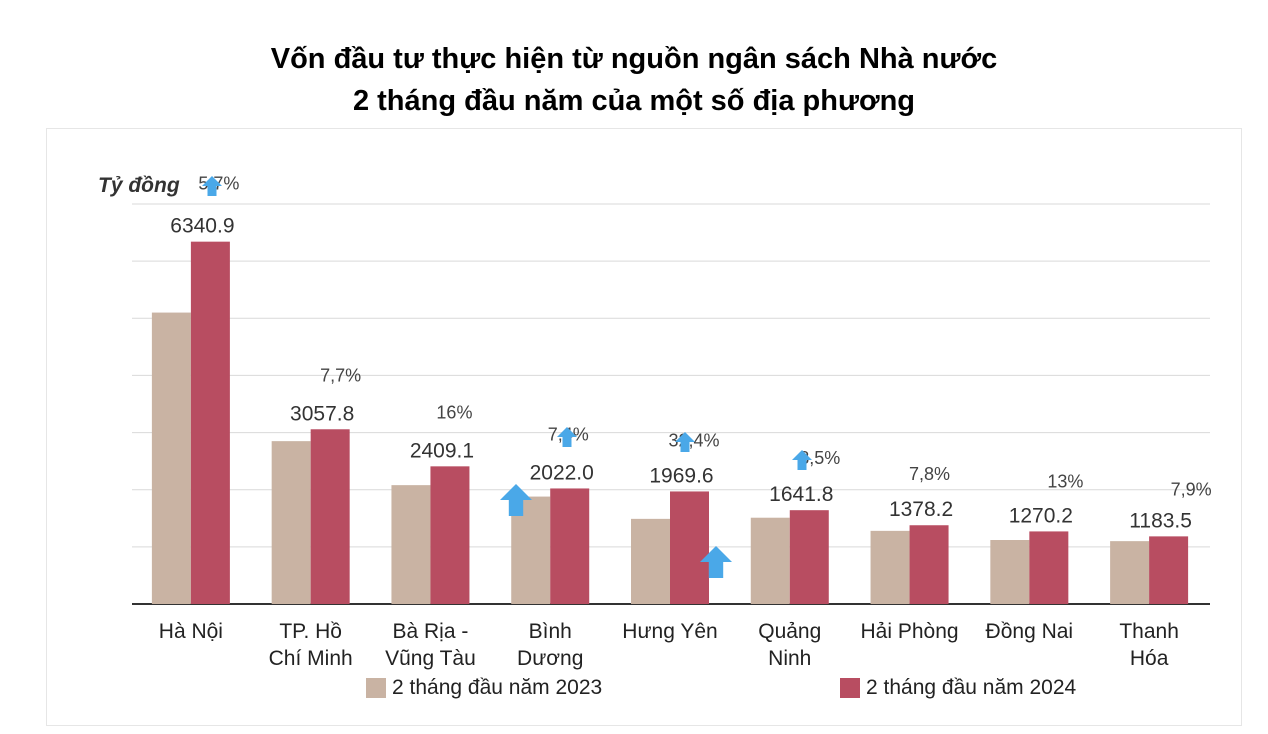 This screenshot has width=1268, height=734. What do you see at coordinates (1191, 489) in the screenshot?
I see `growth-label: 7,9%` at bounding box center [1191, 489].